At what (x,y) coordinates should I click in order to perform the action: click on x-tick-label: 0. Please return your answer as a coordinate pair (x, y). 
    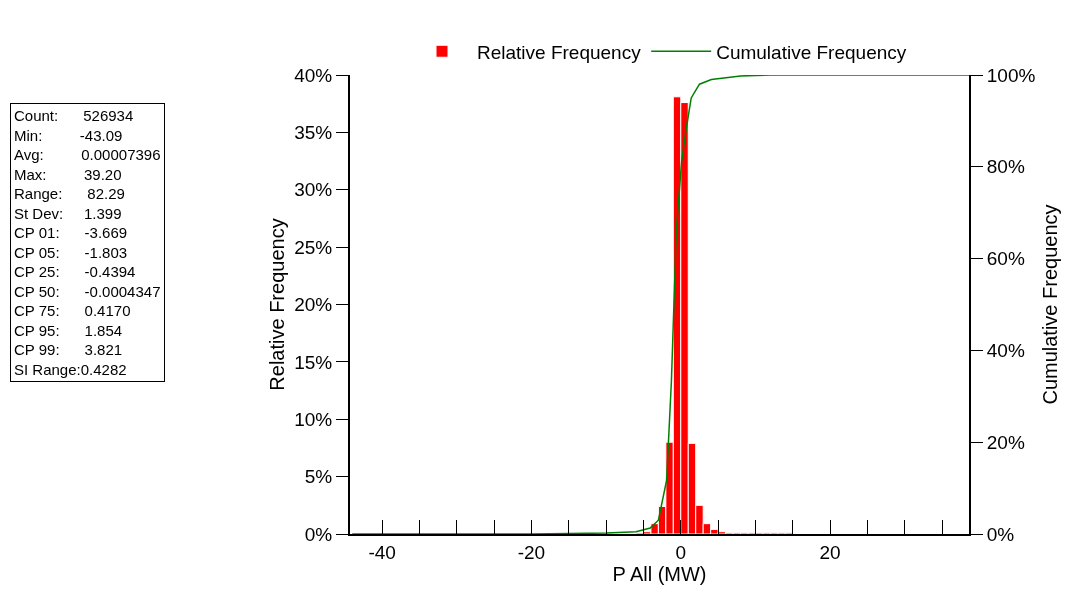
    Looking at the image, I should click on (681, 552).